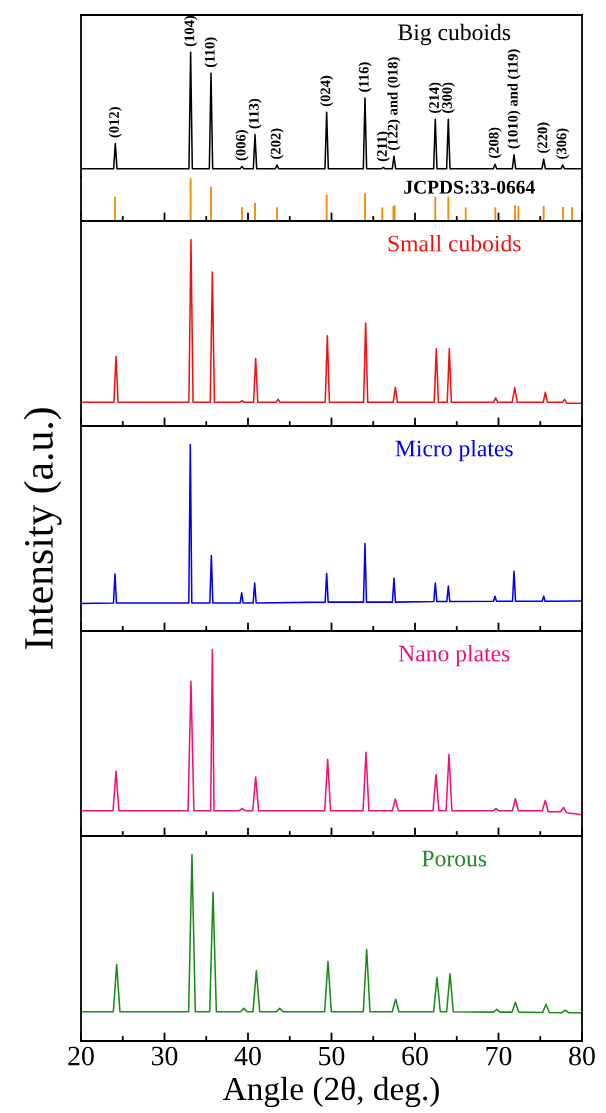 Image resolution: width=606 pixels, height=1113 pixels. I want to click on annotation: (202), so click(277, 143).